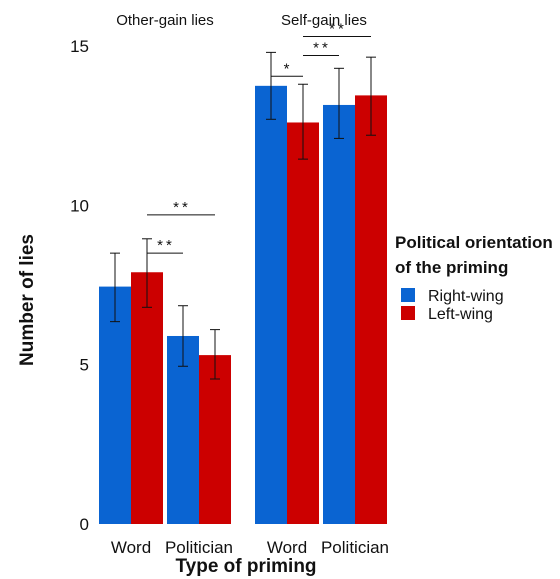 The image size is (560, 579). What do you see at coordinates (466, 296) in the screenshot?
I see `legend-label-right-wing: Right-wing` at bounding box center [466, 296].